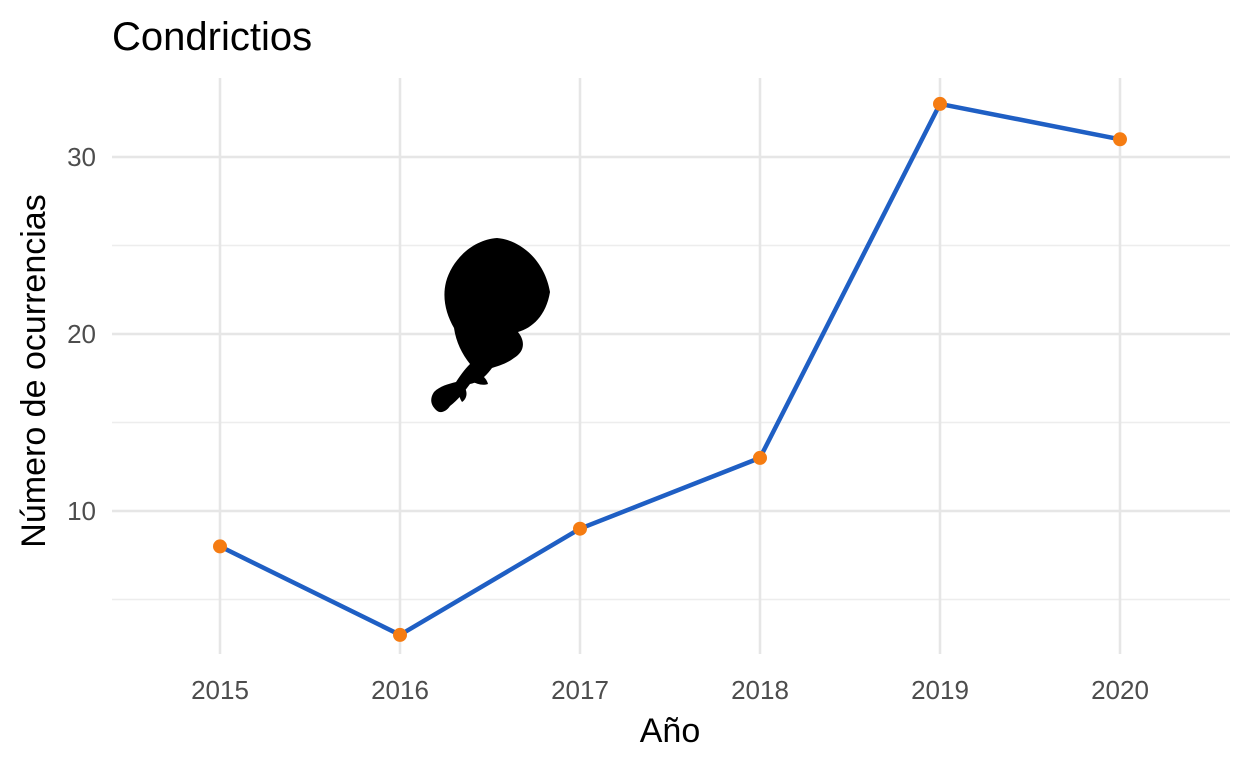 This screenshot has height=768, width=1248. I want to click on x-tick-label: 2015, so click(220, 690).